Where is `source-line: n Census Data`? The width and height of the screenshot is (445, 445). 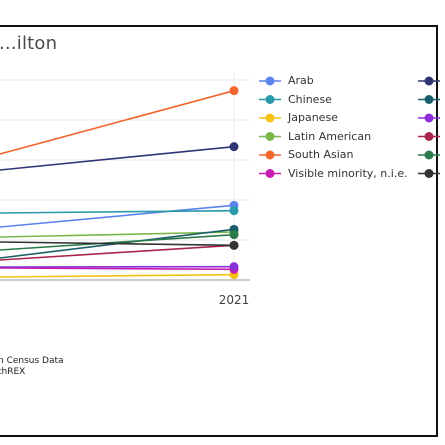
source-line: n Census Data is located at coordinates (32, 361).